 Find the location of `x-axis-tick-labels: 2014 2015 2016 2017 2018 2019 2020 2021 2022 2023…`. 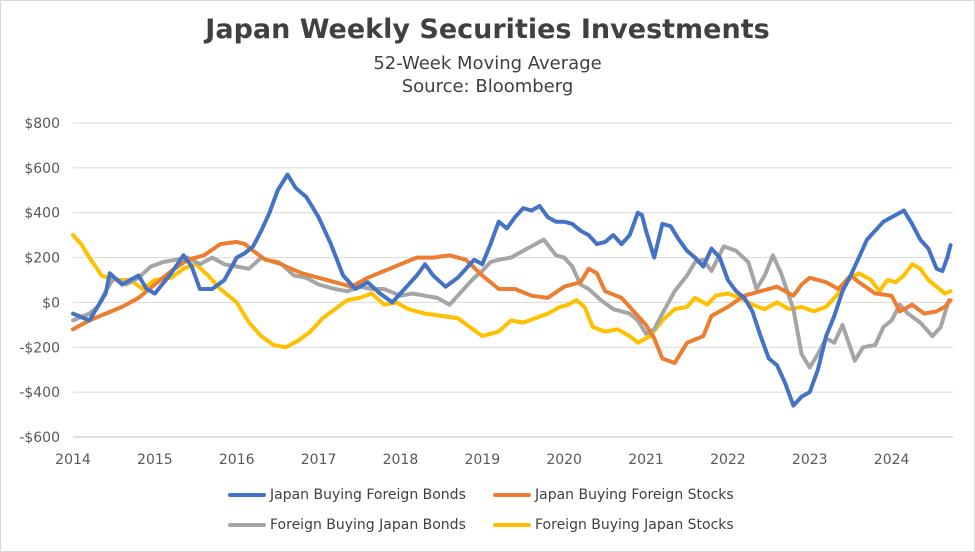

x-axis-tick-labels: 2014 2015 2016 2017 2018 2019 2020 2021 2022 2023… is located at coordinates (482, 460).